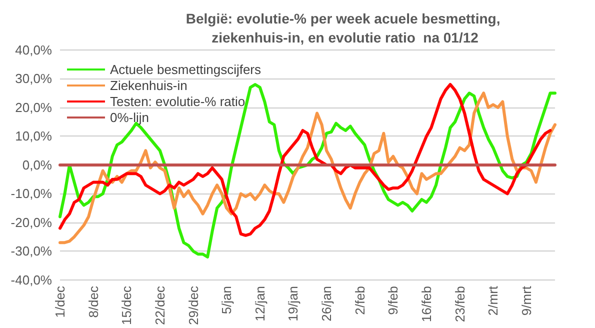 Image resolution: width=595 pixels, height=328 pixels. What do you see at coordinates (126, 305) in the screenshot?
I see `x-tick-label: 15/dec` at bounding box center [126, 305].